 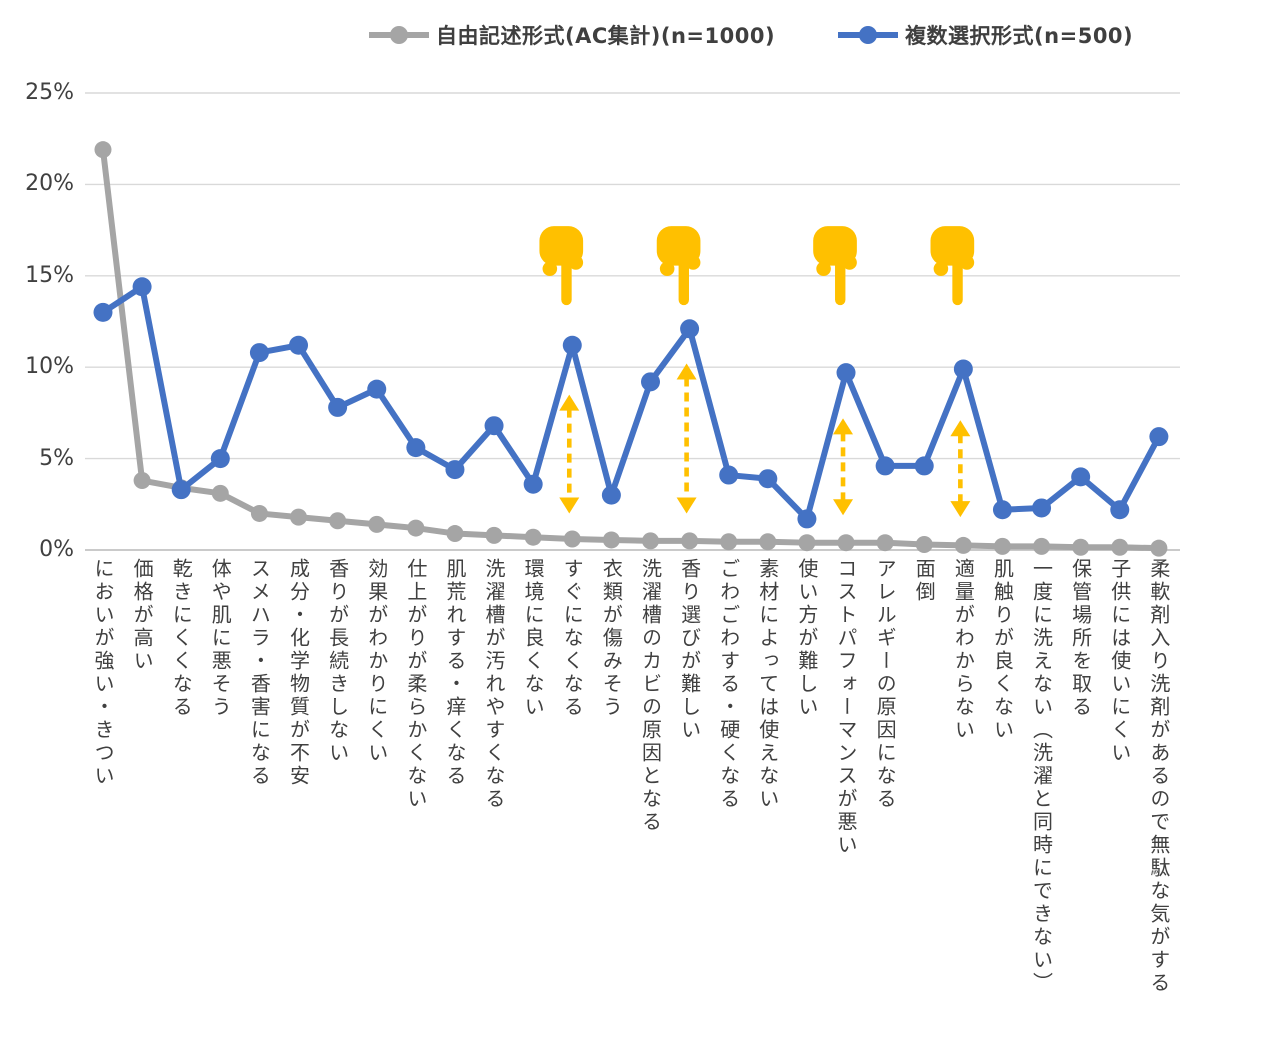 What do you see at coordinates (868, 35) in the screenshot?
I see `legend-marker-blue-icon` at bounding box center [868, 35].